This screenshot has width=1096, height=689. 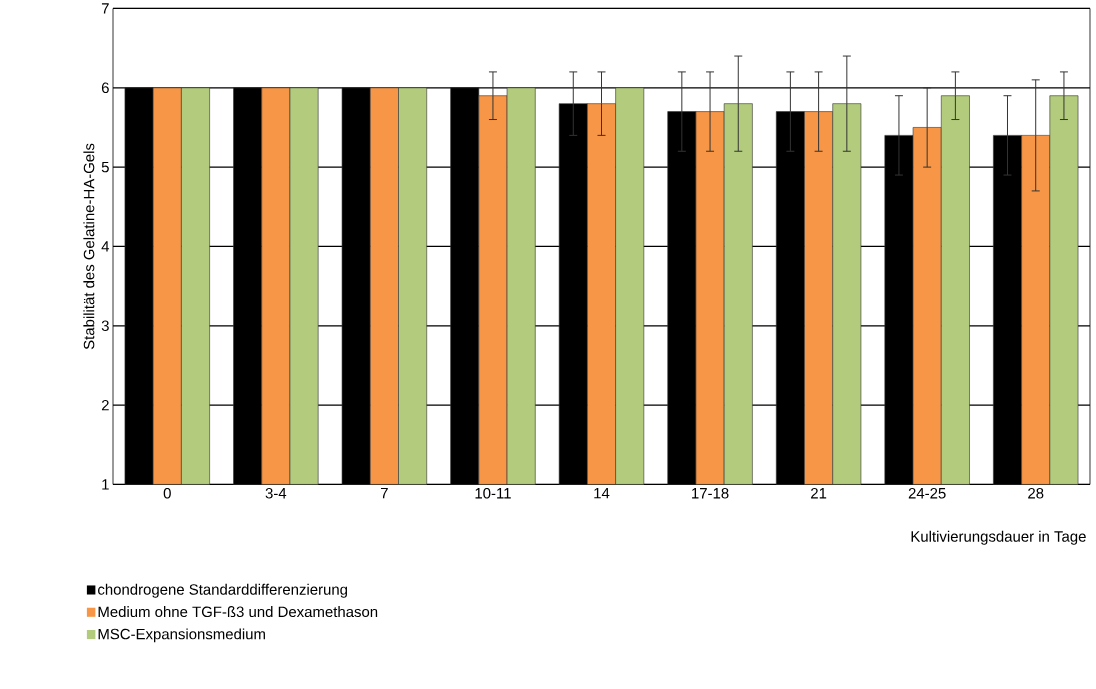 What do you see at coordinates (105, 8) in the screenshot?
I see `y-tick-label: 7` at bounding box center [105, 8].